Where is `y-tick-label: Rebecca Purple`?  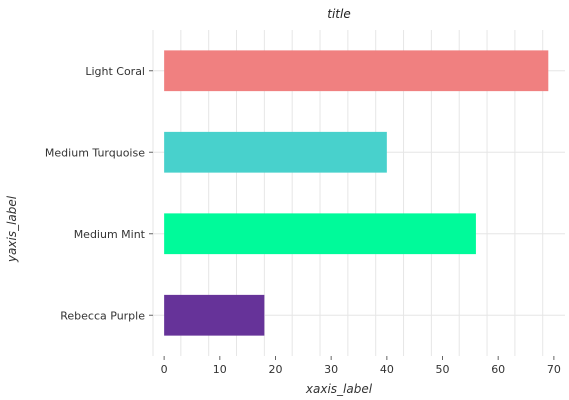
y-tick-label: Rebecca Purple is located at coordinates (102, 315).